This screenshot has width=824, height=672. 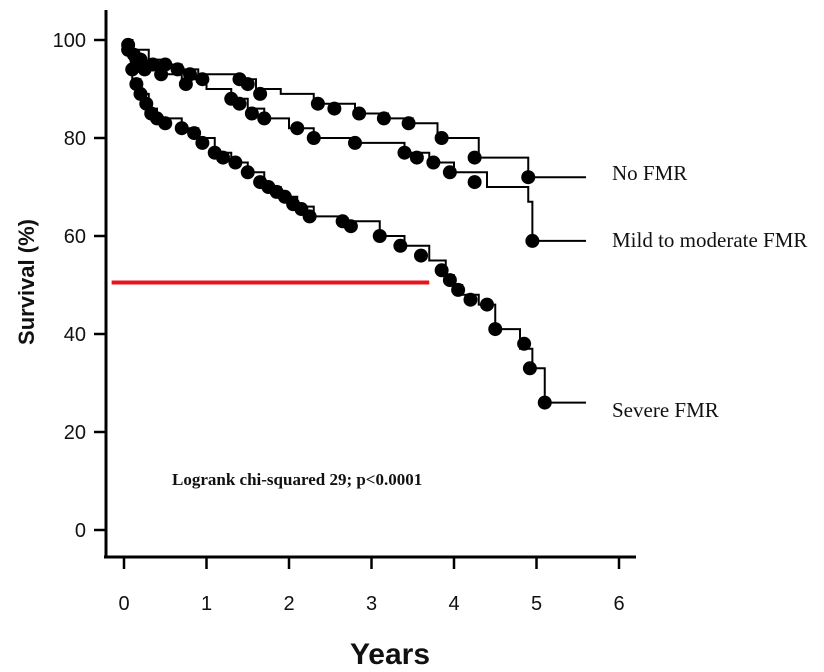 What do you see at coordinates (26, 282) in the screenshot?
I see `y-axis-title: Survival (%)` at bounding box center [26, 282].